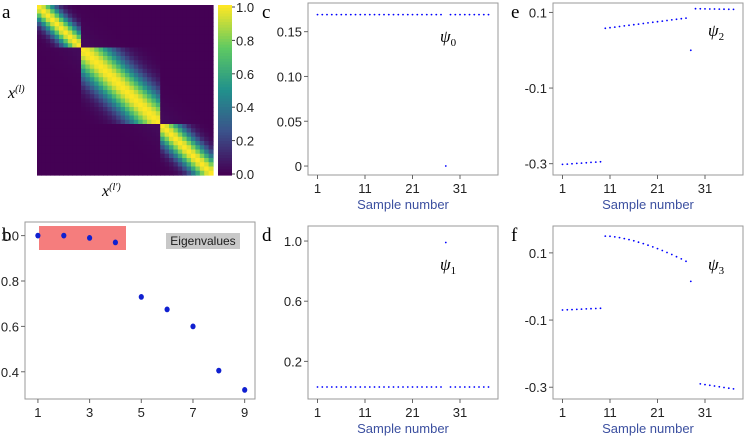  What do you see at coordinates (538, 253) in the screenshot?
I see `y-tick-label: 0.1` at bounding box center [538, 253].